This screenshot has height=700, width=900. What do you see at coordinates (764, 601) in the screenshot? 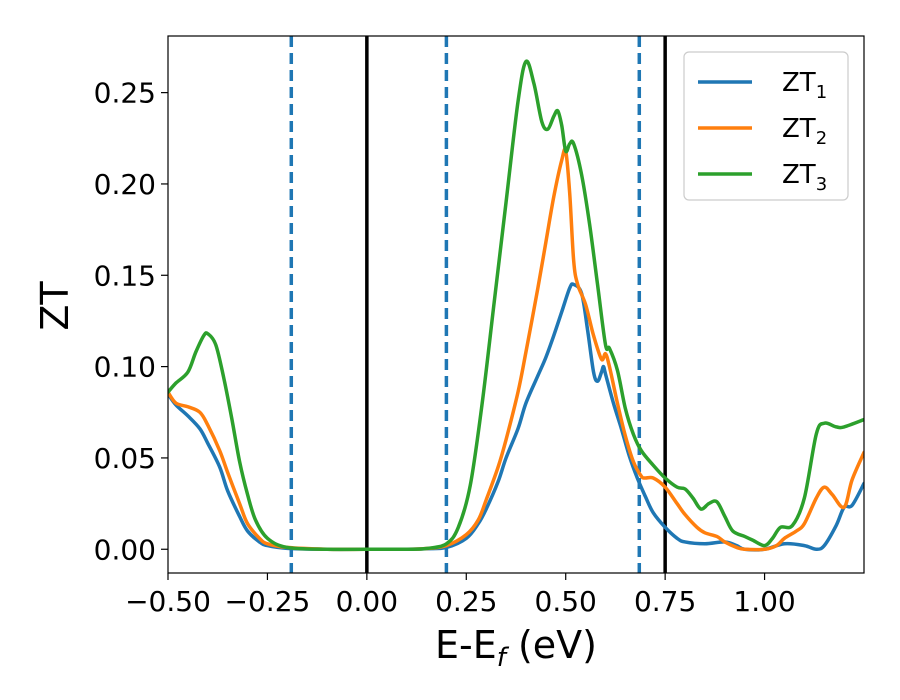
I see `x-tick-label: 1.00` at bounding box center [764, 601].